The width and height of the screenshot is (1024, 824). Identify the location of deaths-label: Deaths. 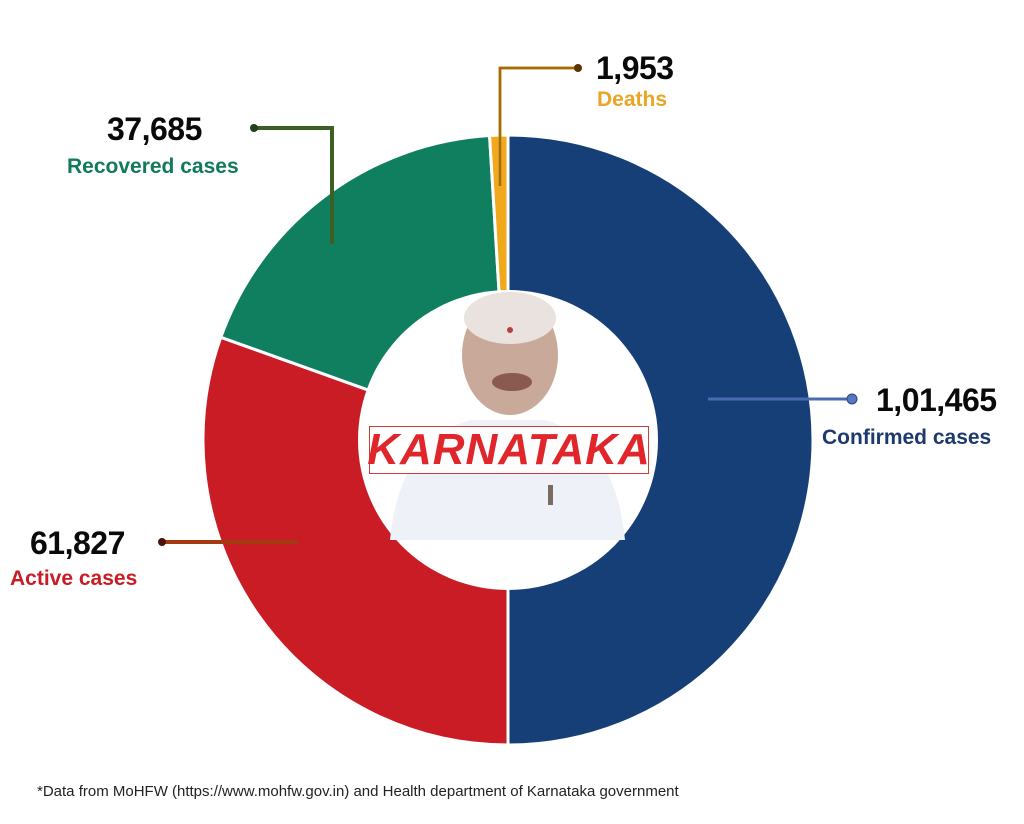
(632, 99).